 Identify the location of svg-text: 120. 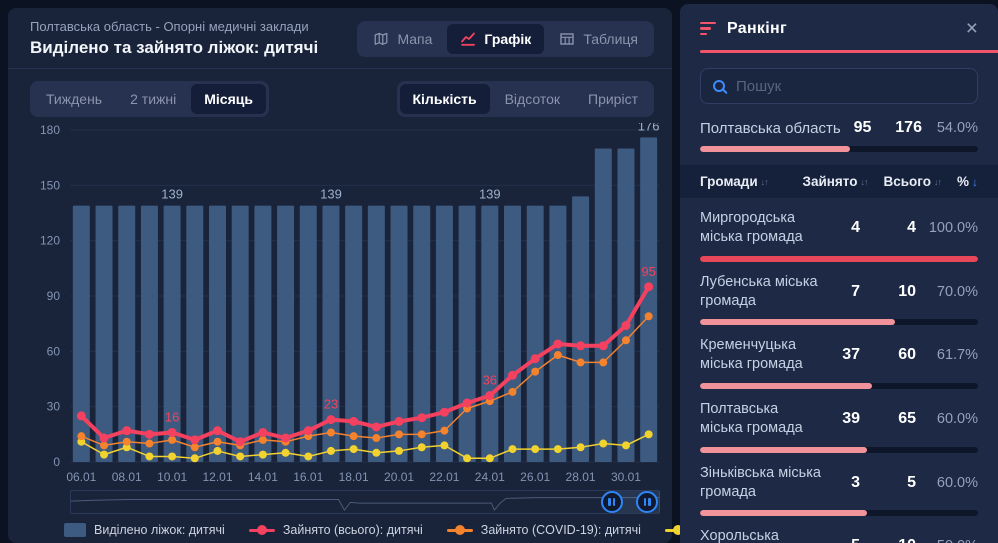
(50, 241).